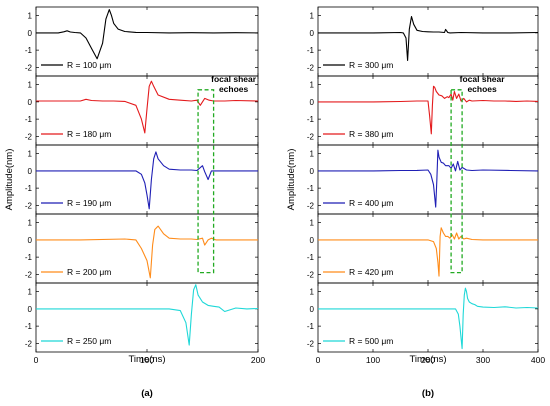 This screenshot has height=406, width=550. Describe the element at coordinates (147, 393) in the screenshot. I see `panel-label: (a)` at that location.